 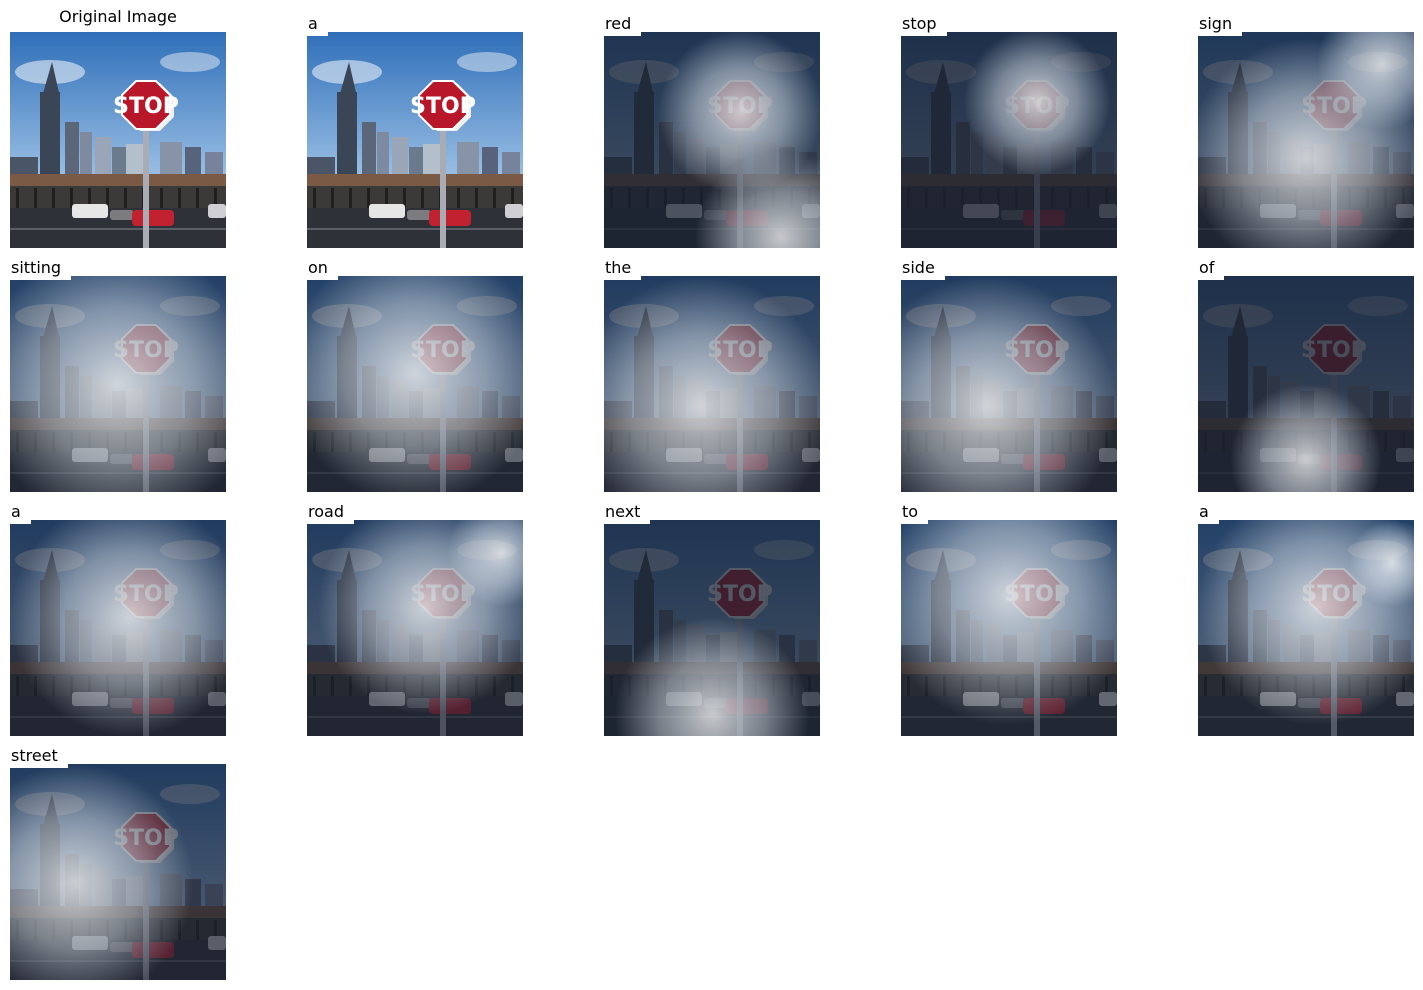 I want to click on word-label: the, so click(x=623, y=269).